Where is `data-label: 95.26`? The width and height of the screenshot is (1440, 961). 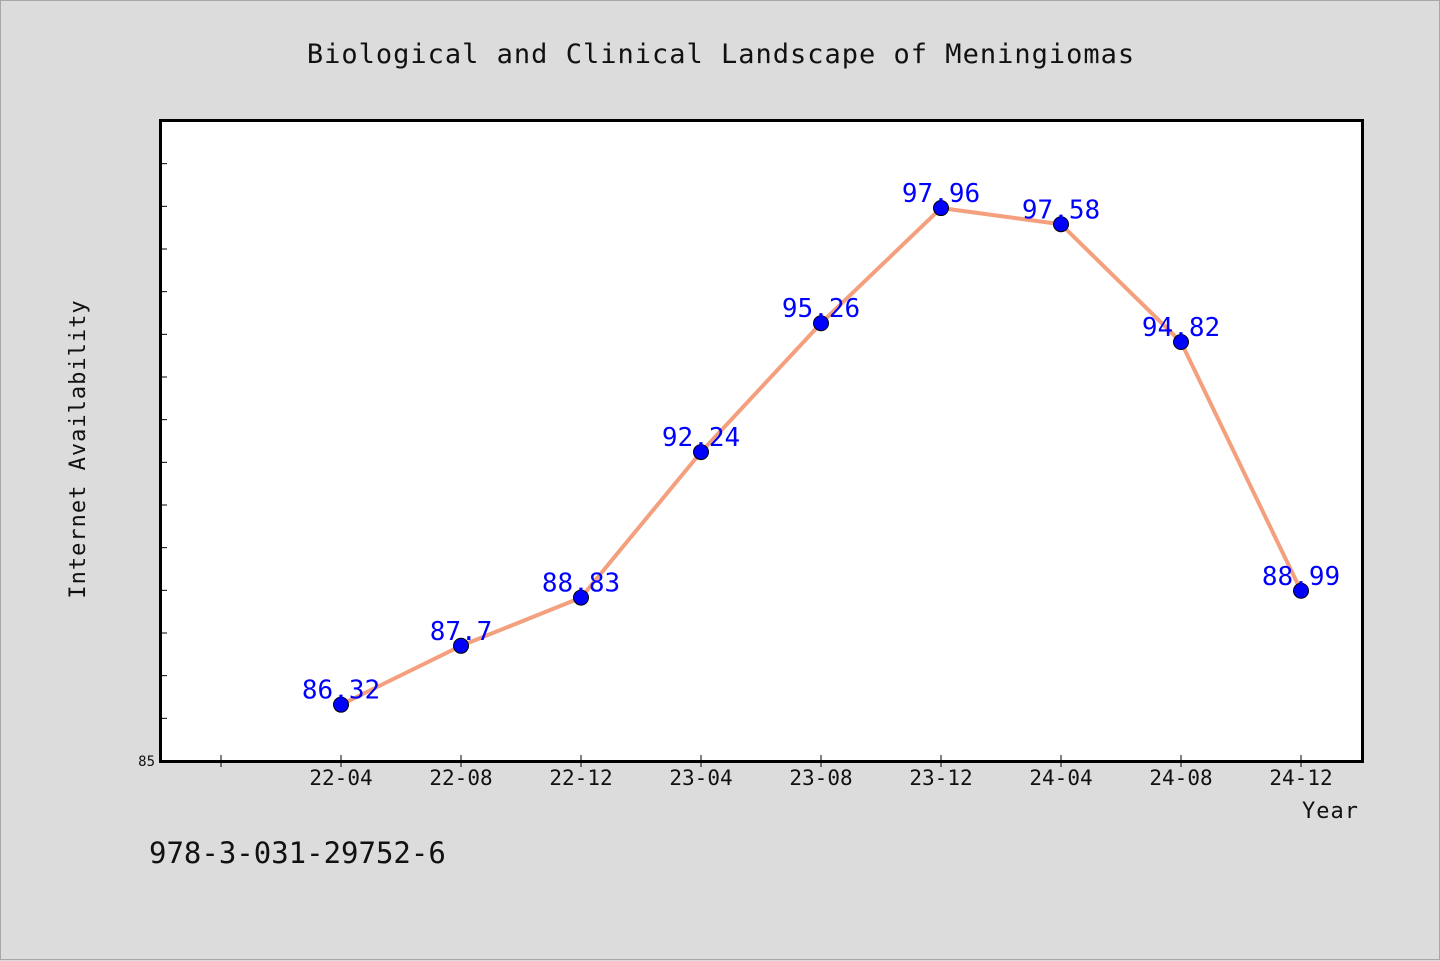
data-label: 95.26 is located at coordinates (821, 309).